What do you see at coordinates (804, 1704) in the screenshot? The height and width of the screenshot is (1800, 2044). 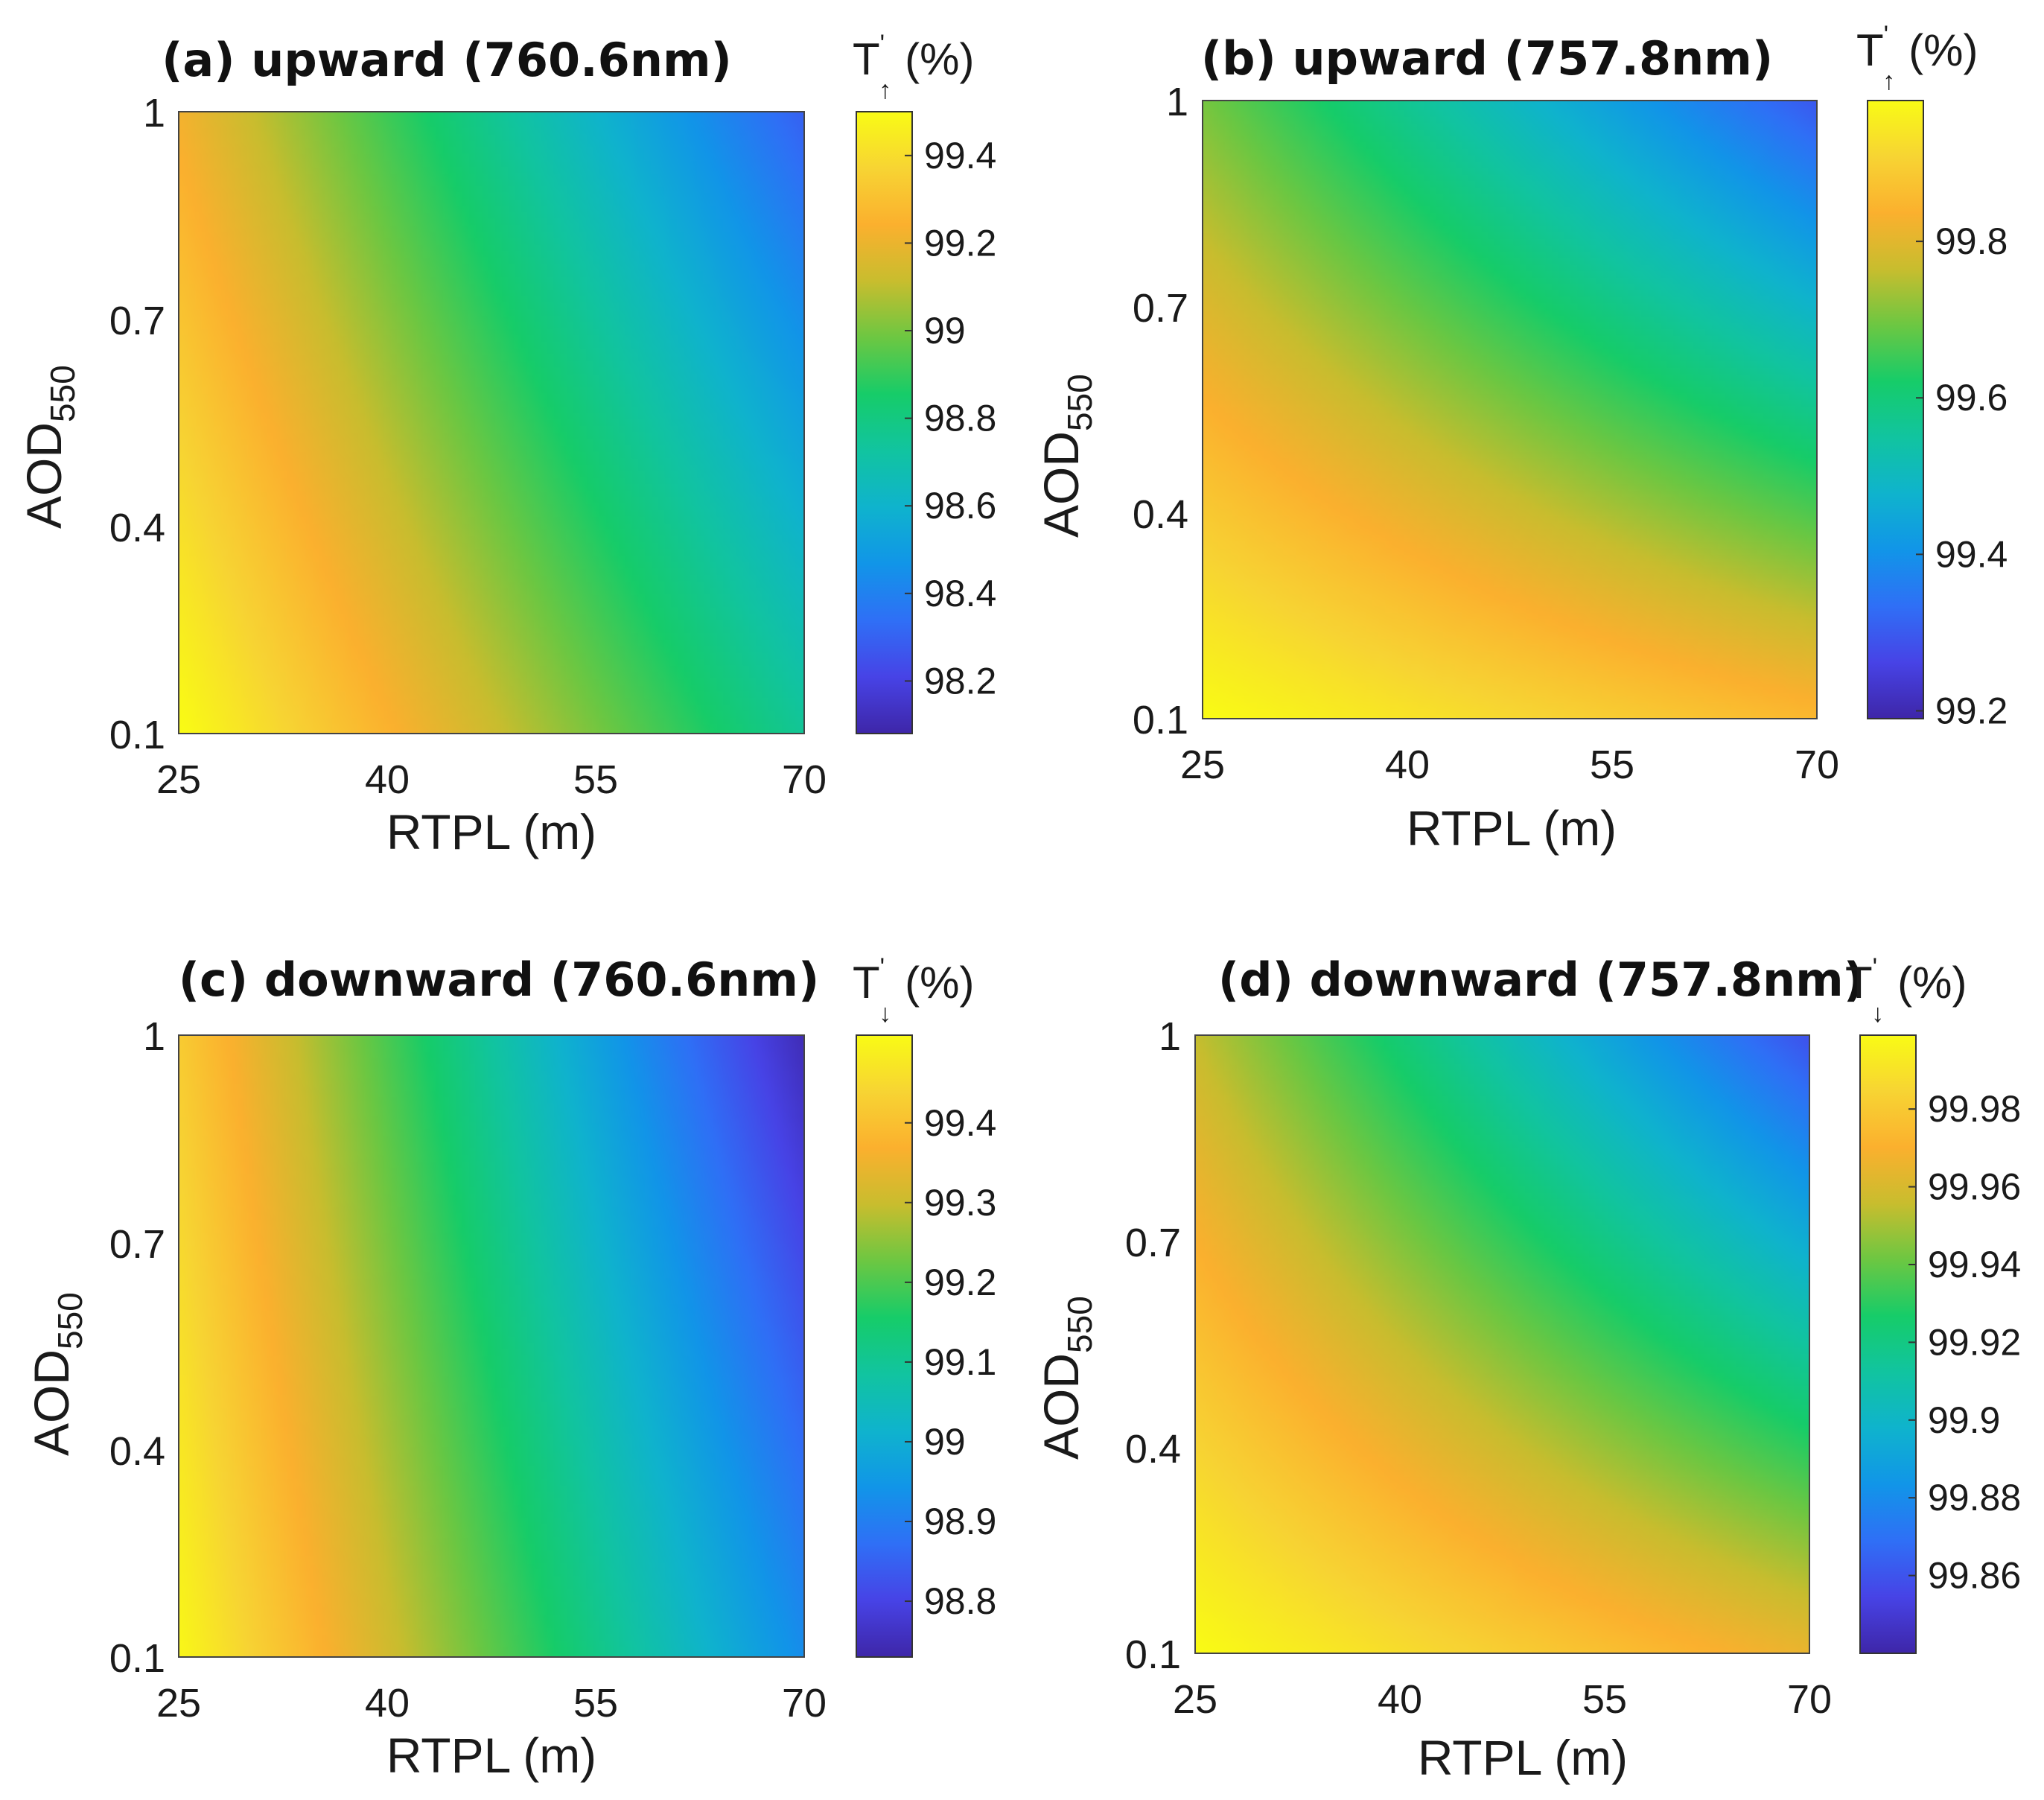 I see `panel-c-x-tick: 70` at bounding box center [804, 1704].